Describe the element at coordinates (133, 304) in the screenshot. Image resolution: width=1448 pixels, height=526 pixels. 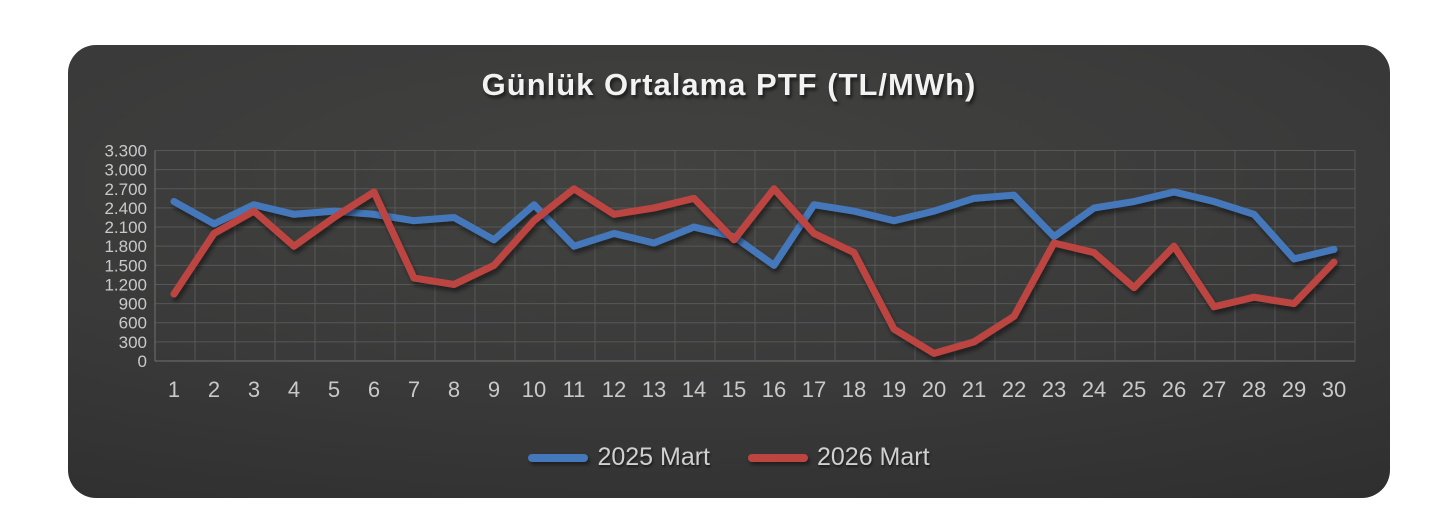
I see `y-tick-label: 900` at that location.